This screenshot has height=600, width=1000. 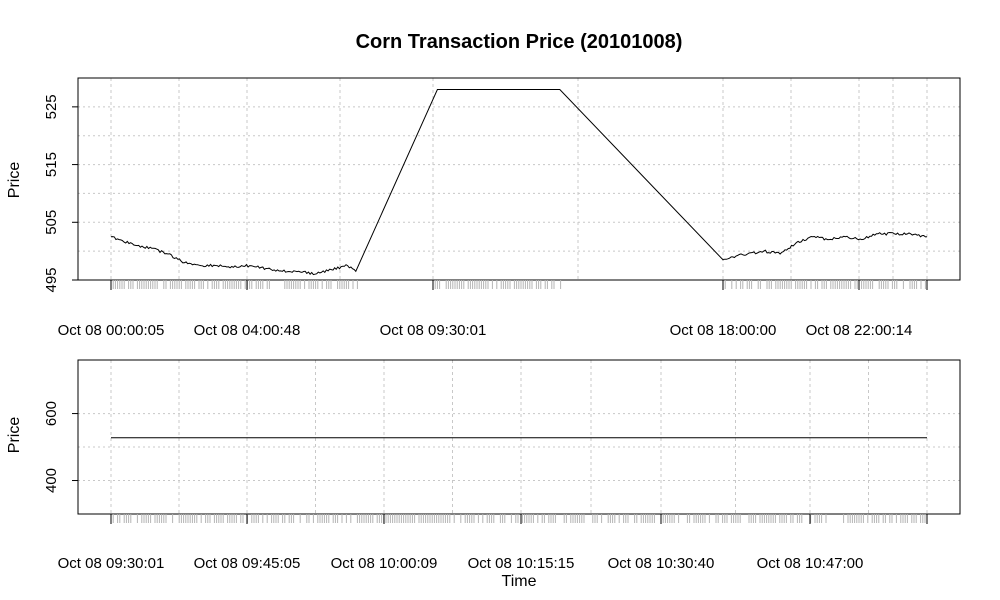 I want to click on x-tick-label: Oct 08 22:00:14, so click(x=859, y=330).